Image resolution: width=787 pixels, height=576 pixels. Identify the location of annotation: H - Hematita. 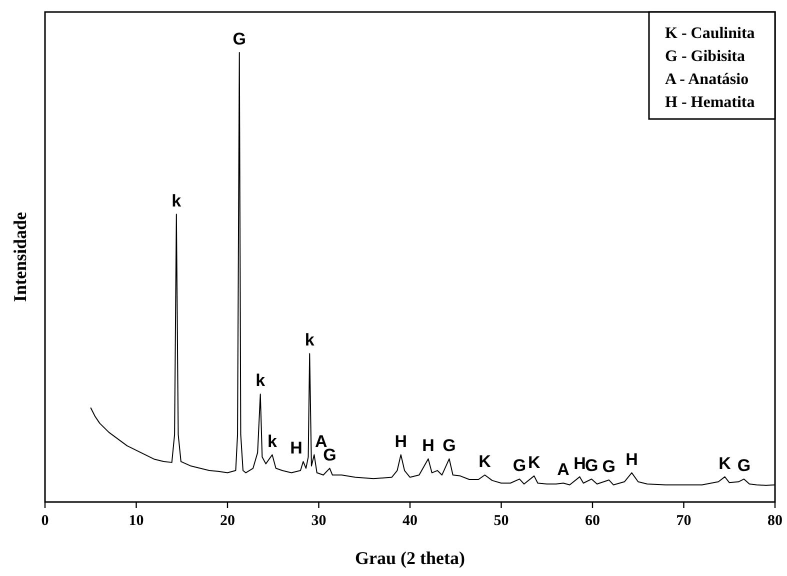
(710, 102).